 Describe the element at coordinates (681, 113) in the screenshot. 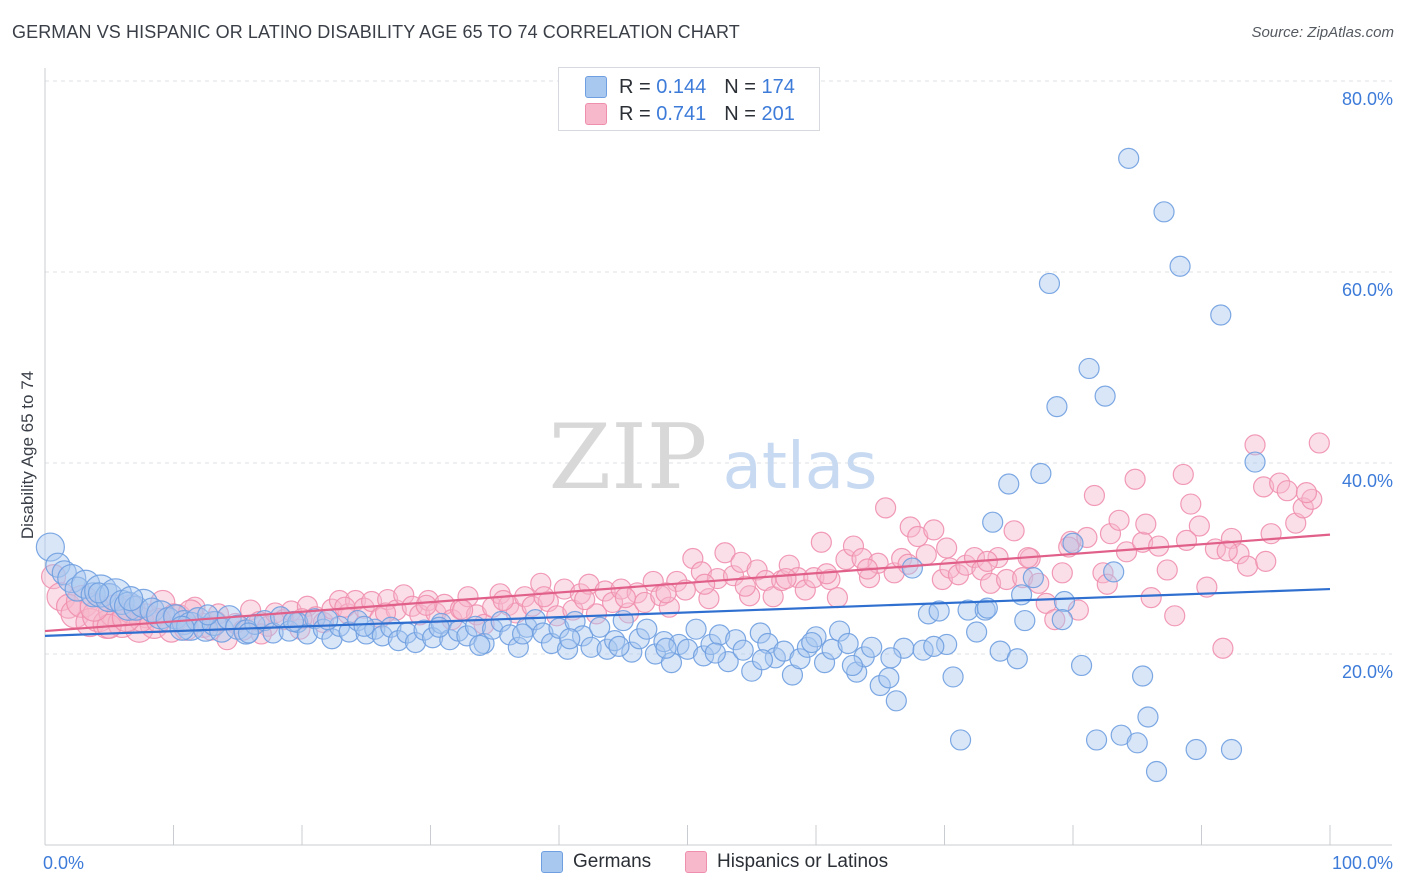

I see `legend-hispanic-r-value: 0.741` at that location.